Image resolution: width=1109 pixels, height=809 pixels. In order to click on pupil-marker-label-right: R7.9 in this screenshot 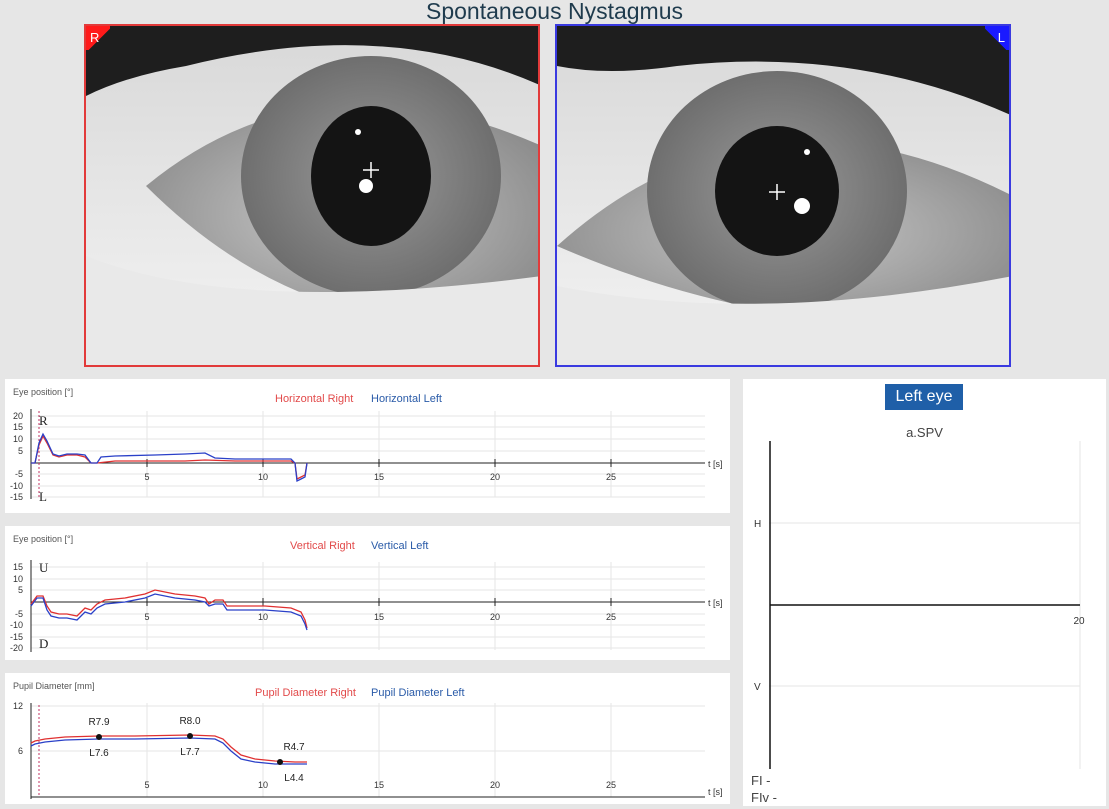, I will do `click(99, 722)`.